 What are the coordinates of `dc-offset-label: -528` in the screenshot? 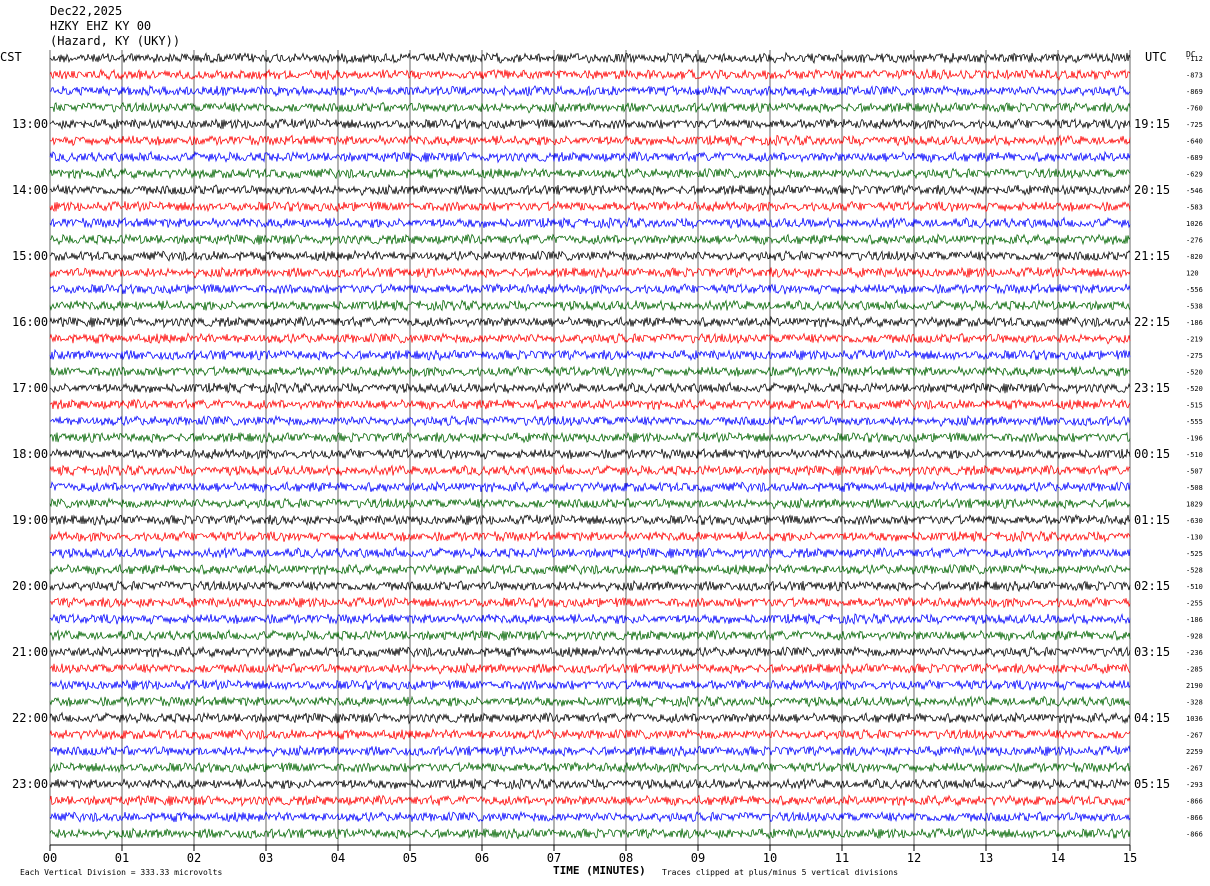 It's located at (1194, 571).